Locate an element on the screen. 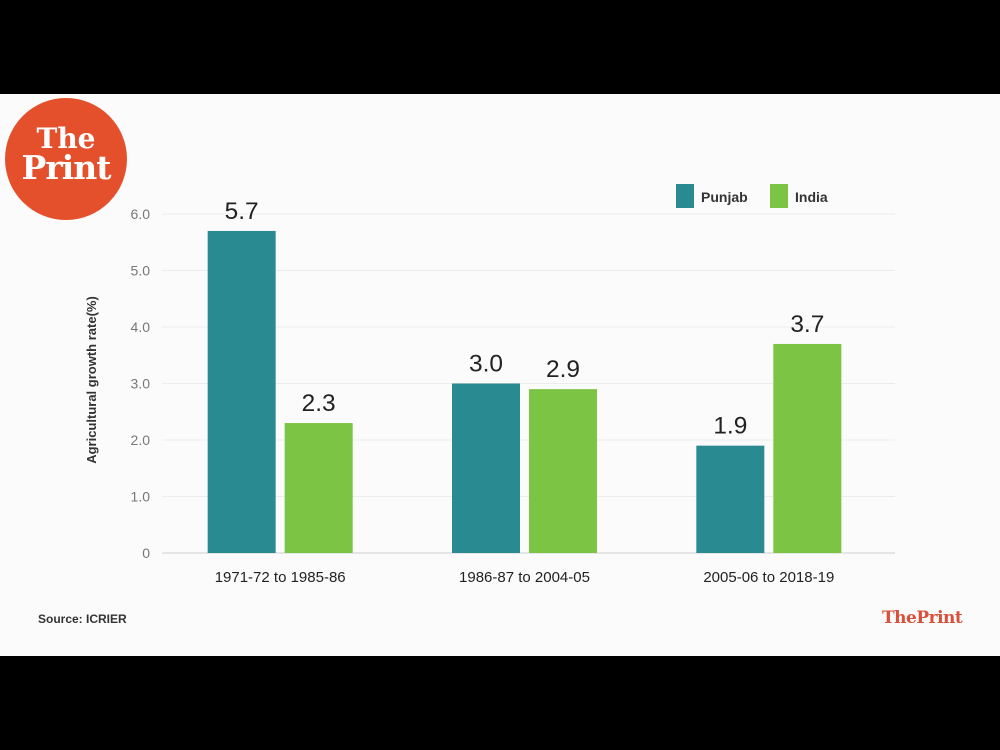 This screenshot has width=1000, height=750. theprint-logo: The Print is located at coordinates (66, 159).